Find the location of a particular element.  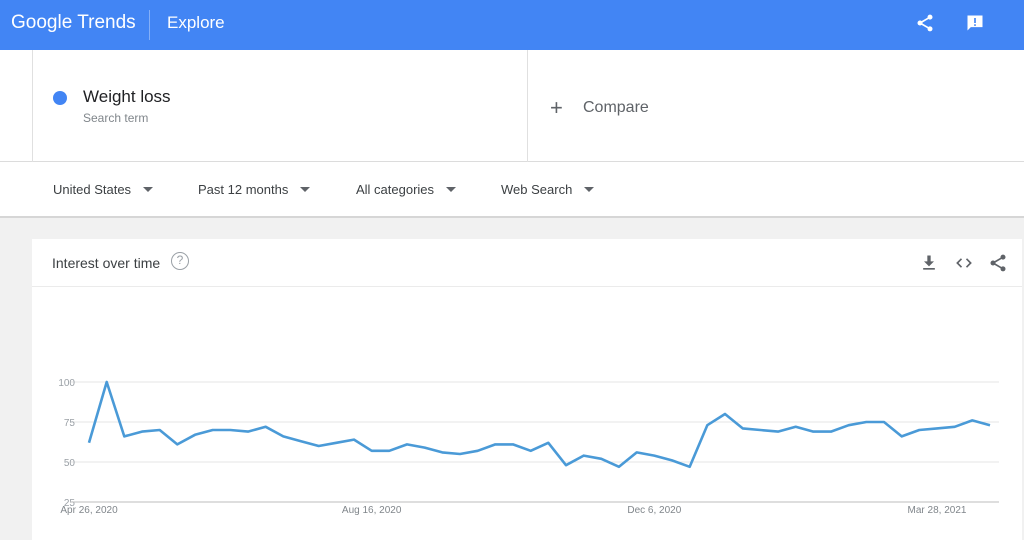

search-type-filter-label: Web Search is located at coordinates (537, 189).